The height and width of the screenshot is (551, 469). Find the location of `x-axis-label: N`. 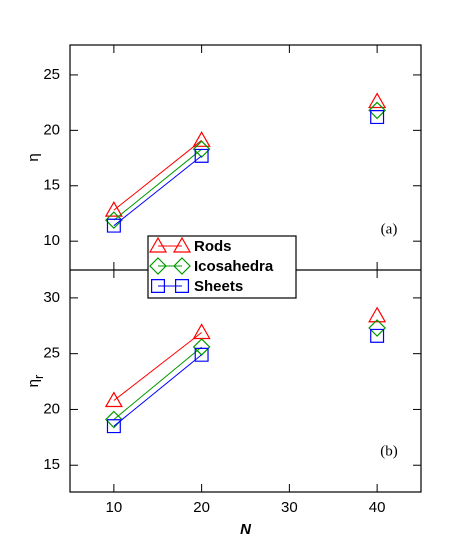

x-axis-label: N is located at coordinates (246, 529).